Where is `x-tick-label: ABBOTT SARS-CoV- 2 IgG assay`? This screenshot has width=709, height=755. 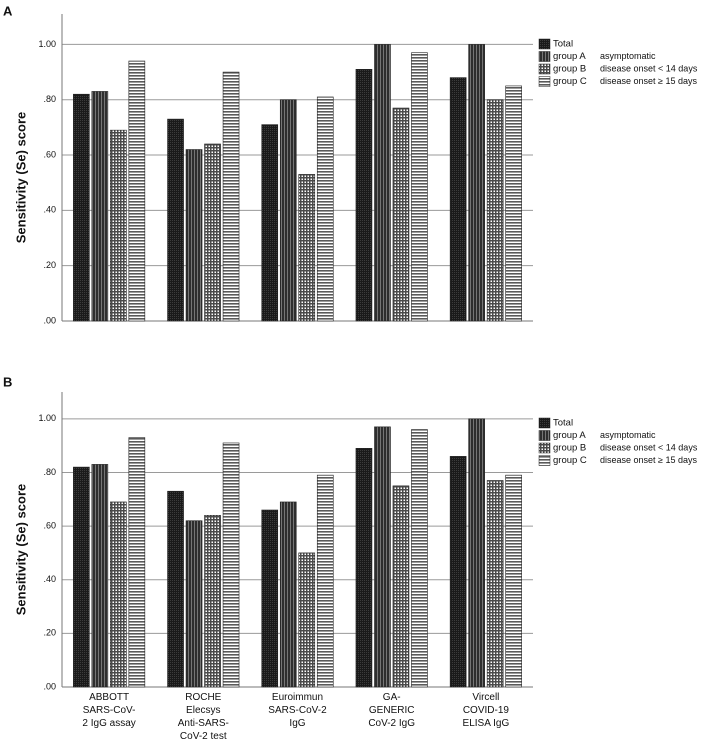
x-tick-label: ABBOTT SARS-CoV- 2 IgG assay is located at coordinates (109, 710).